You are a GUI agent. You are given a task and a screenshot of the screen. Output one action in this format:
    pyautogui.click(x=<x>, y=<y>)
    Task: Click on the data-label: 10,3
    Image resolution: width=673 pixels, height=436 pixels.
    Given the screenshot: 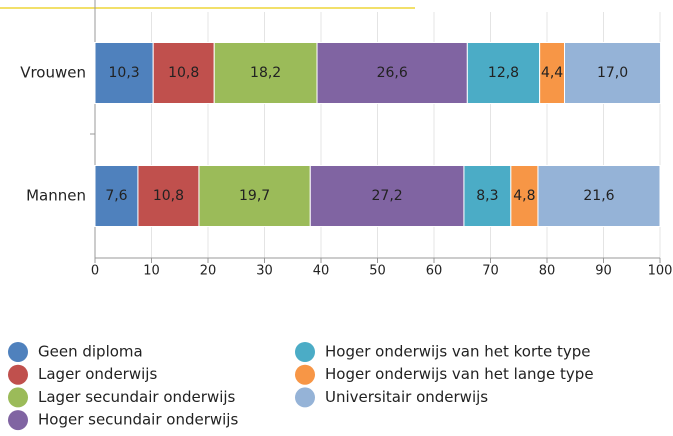 What is the action you would take?
    pyautogui.click(x=124, y=73)
    